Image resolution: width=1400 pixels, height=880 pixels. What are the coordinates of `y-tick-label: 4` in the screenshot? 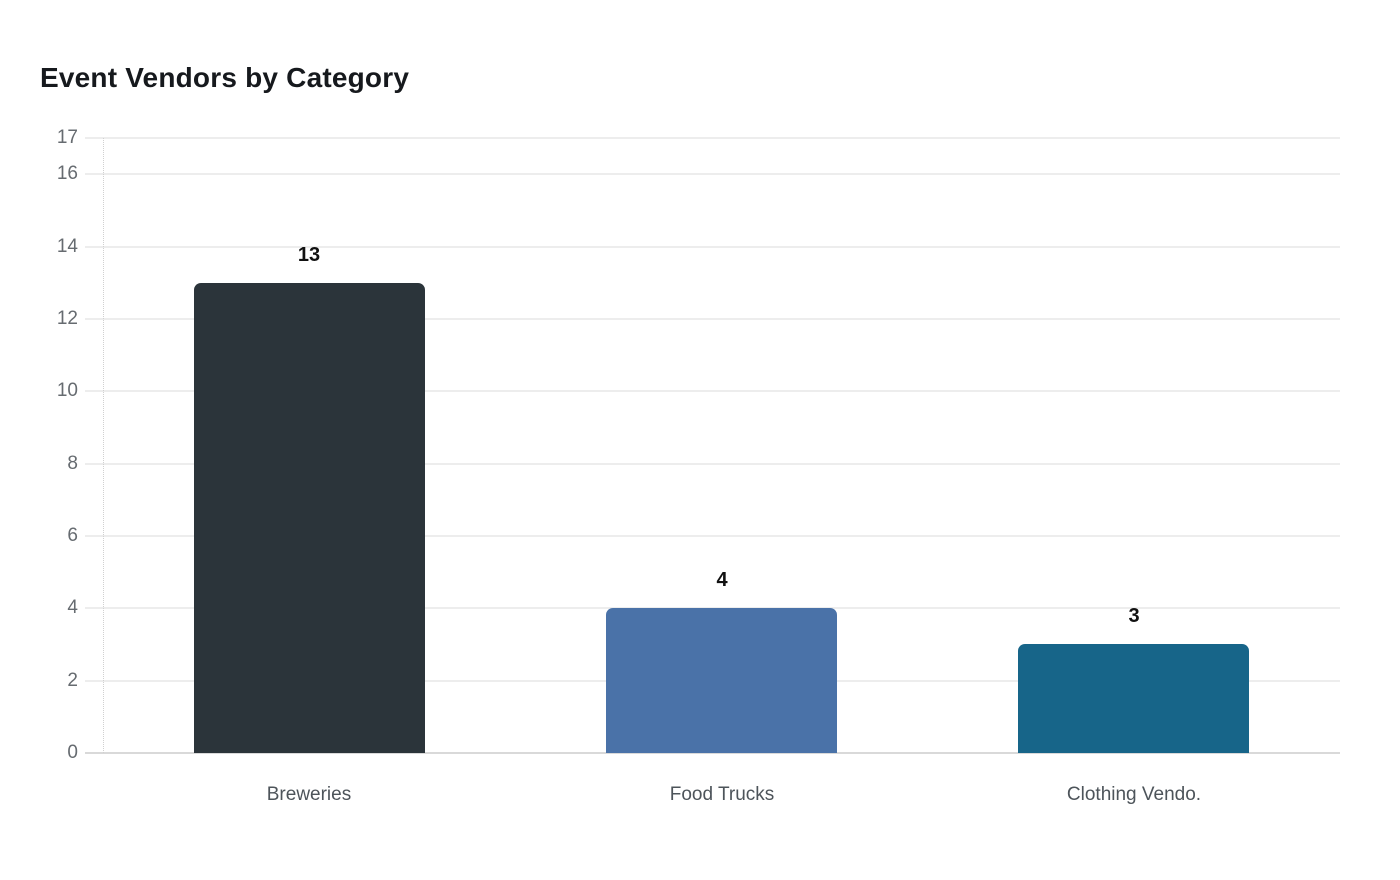 It's located at (72, 607).